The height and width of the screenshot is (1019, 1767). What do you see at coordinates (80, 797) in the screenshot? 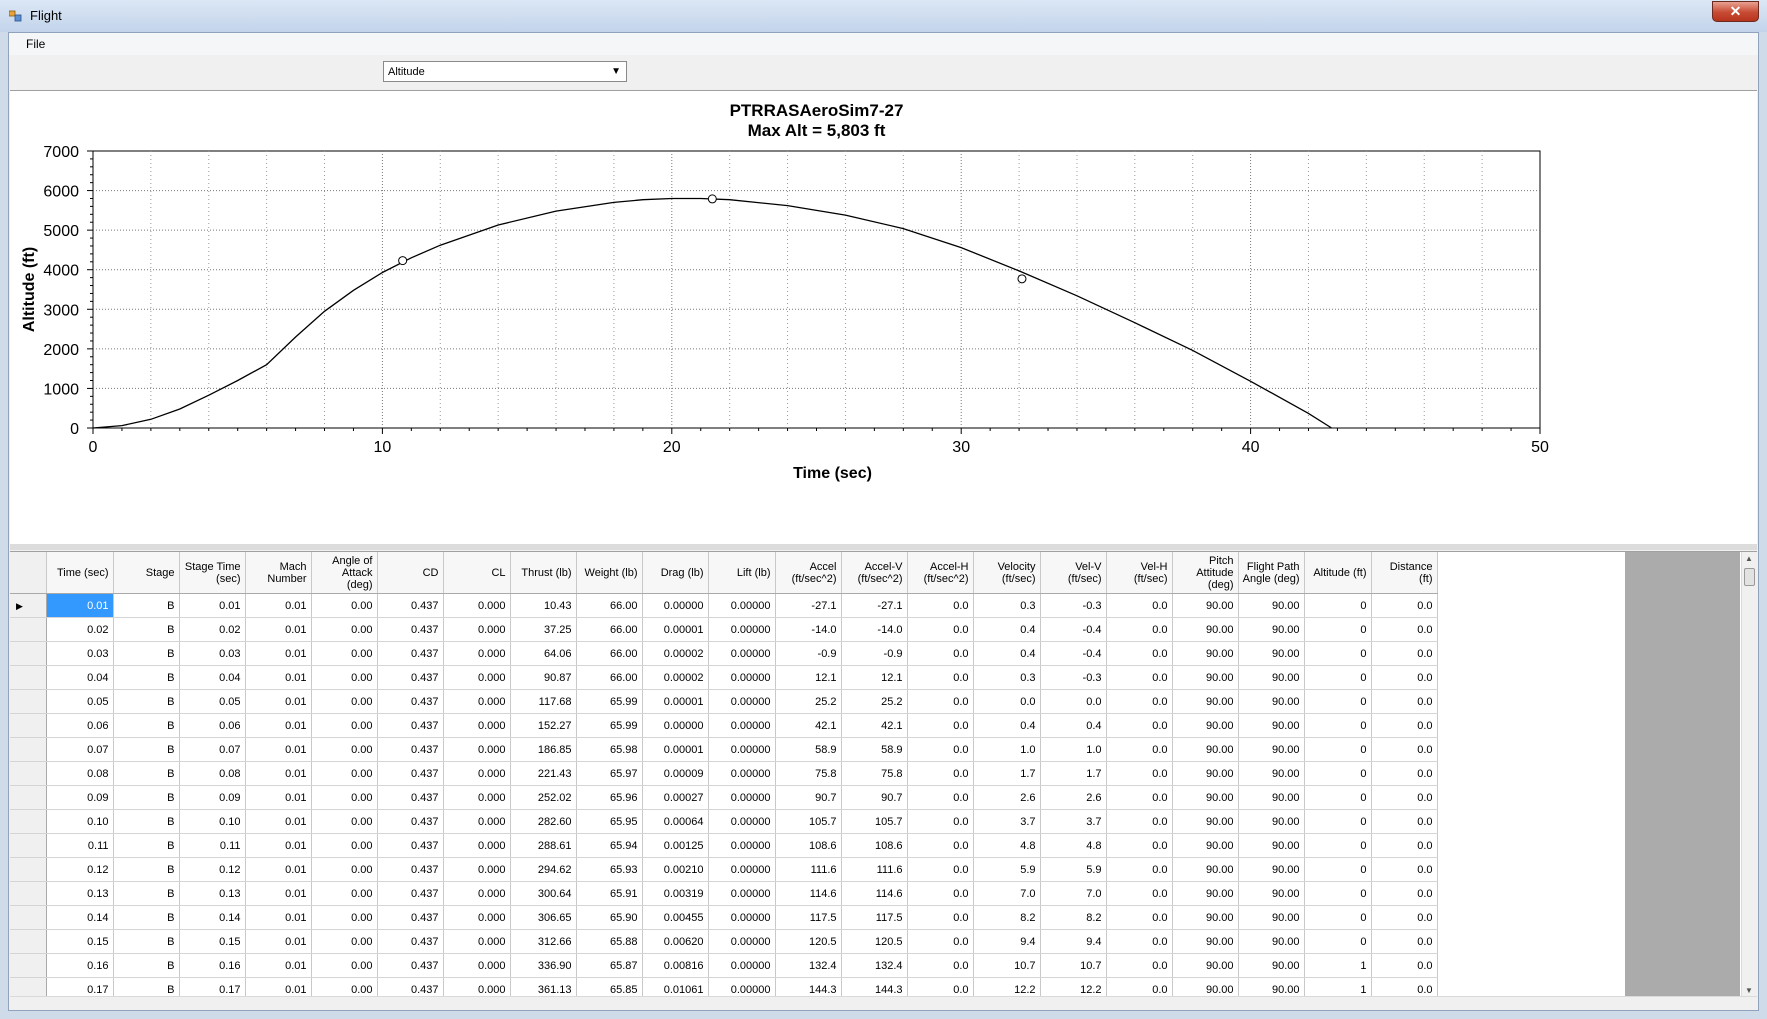
I see `grid-cell: 0.09` at bounding box center [80, 797].